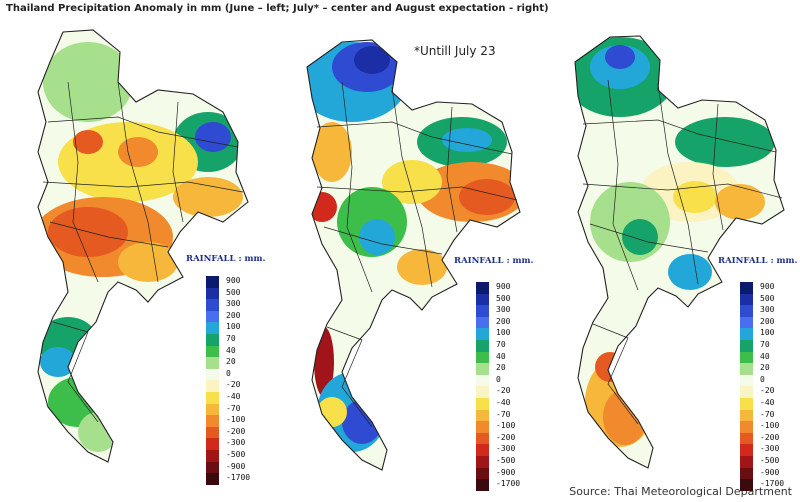  What do you see at coordinates (238, 339) in the screenshot?
I see `legend-entry: 70` at bounding box center [238, 339].